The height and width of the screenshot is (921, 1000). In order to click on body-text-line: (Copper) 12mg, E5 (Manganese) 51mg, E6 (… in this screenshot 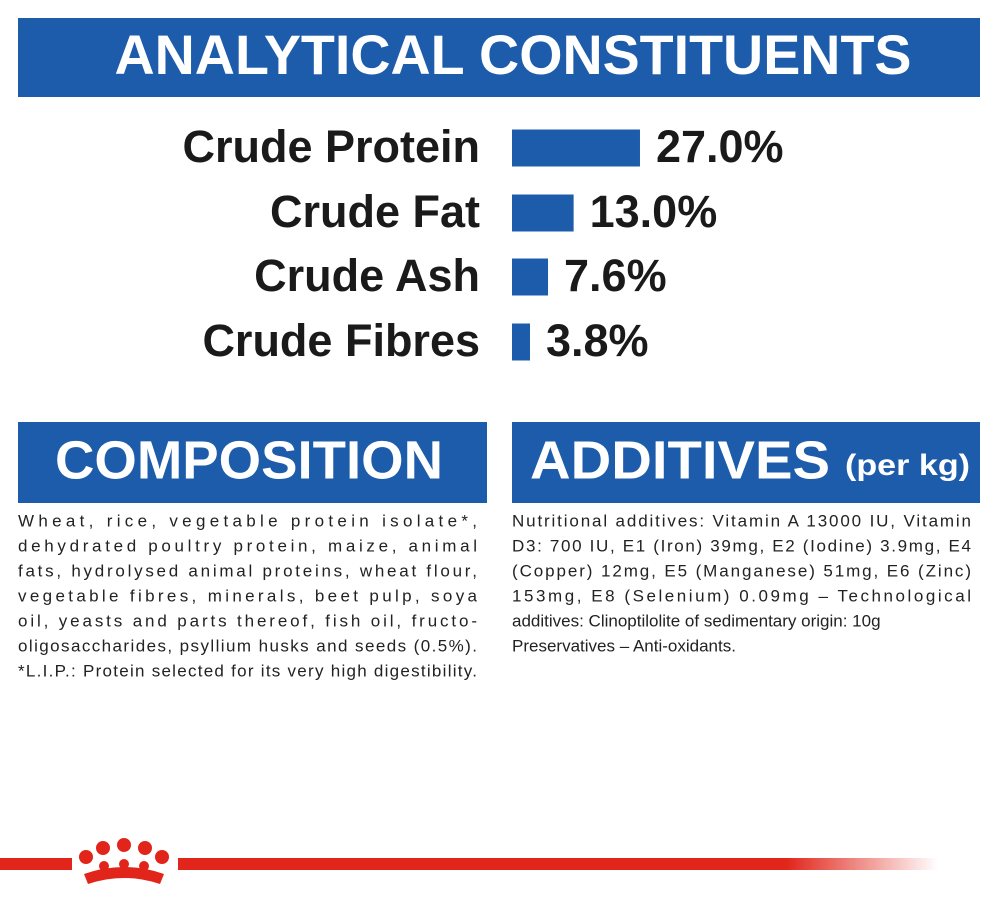, I will do `click(741, 570)`.